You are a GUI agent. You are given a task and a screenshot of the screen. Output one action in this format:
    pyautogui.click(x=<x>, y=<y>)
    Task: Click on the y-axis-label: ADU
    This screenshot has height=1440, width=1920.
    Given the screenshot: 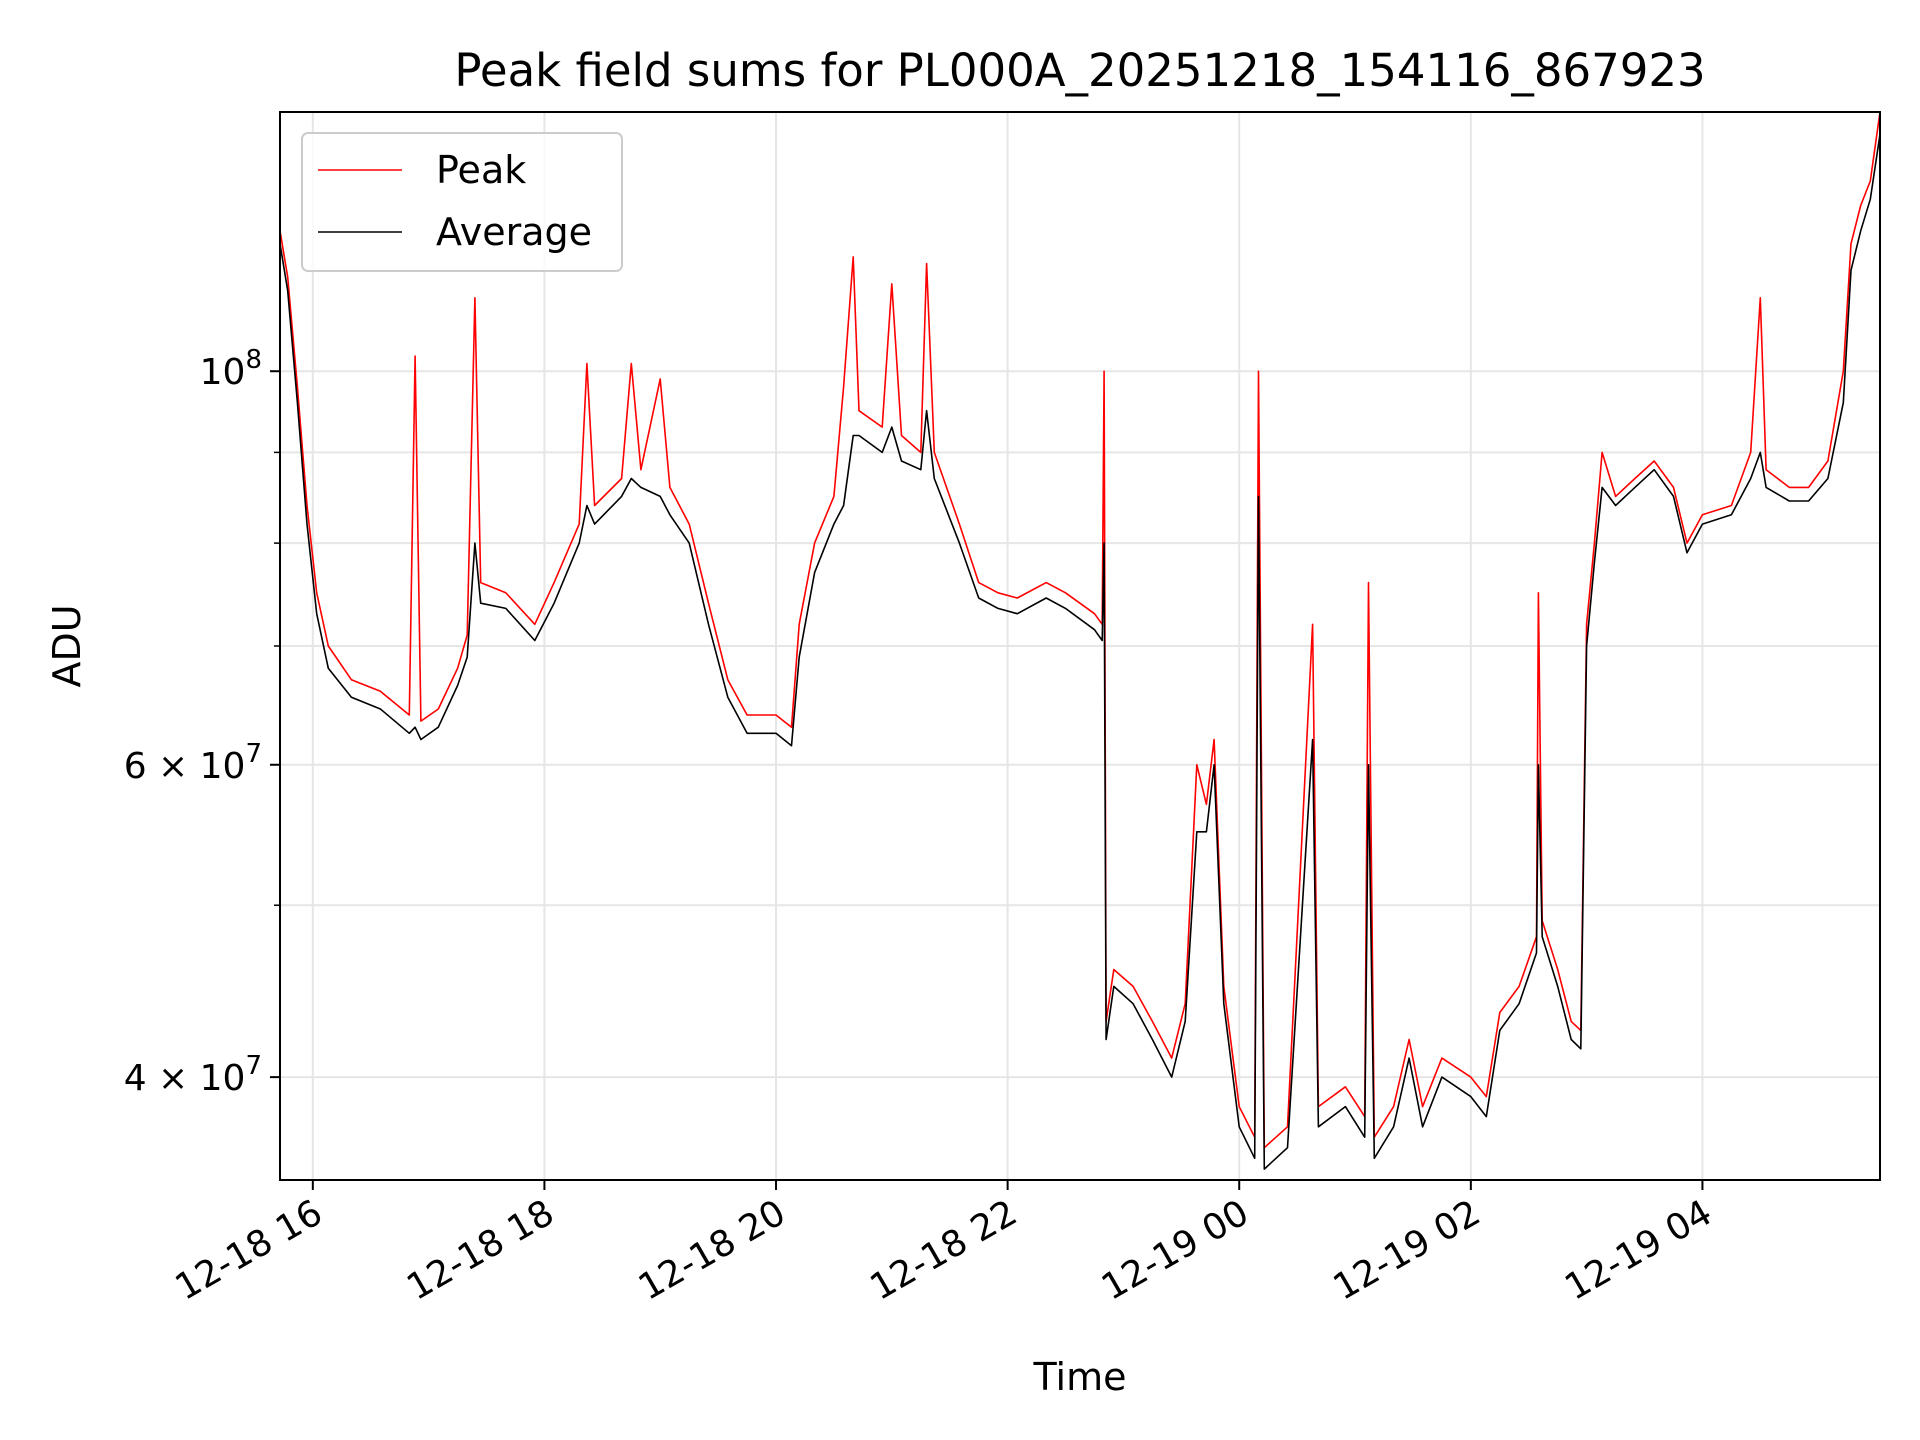 What is the action you would take?
    pyautogui.click(x=67, y=645)
    